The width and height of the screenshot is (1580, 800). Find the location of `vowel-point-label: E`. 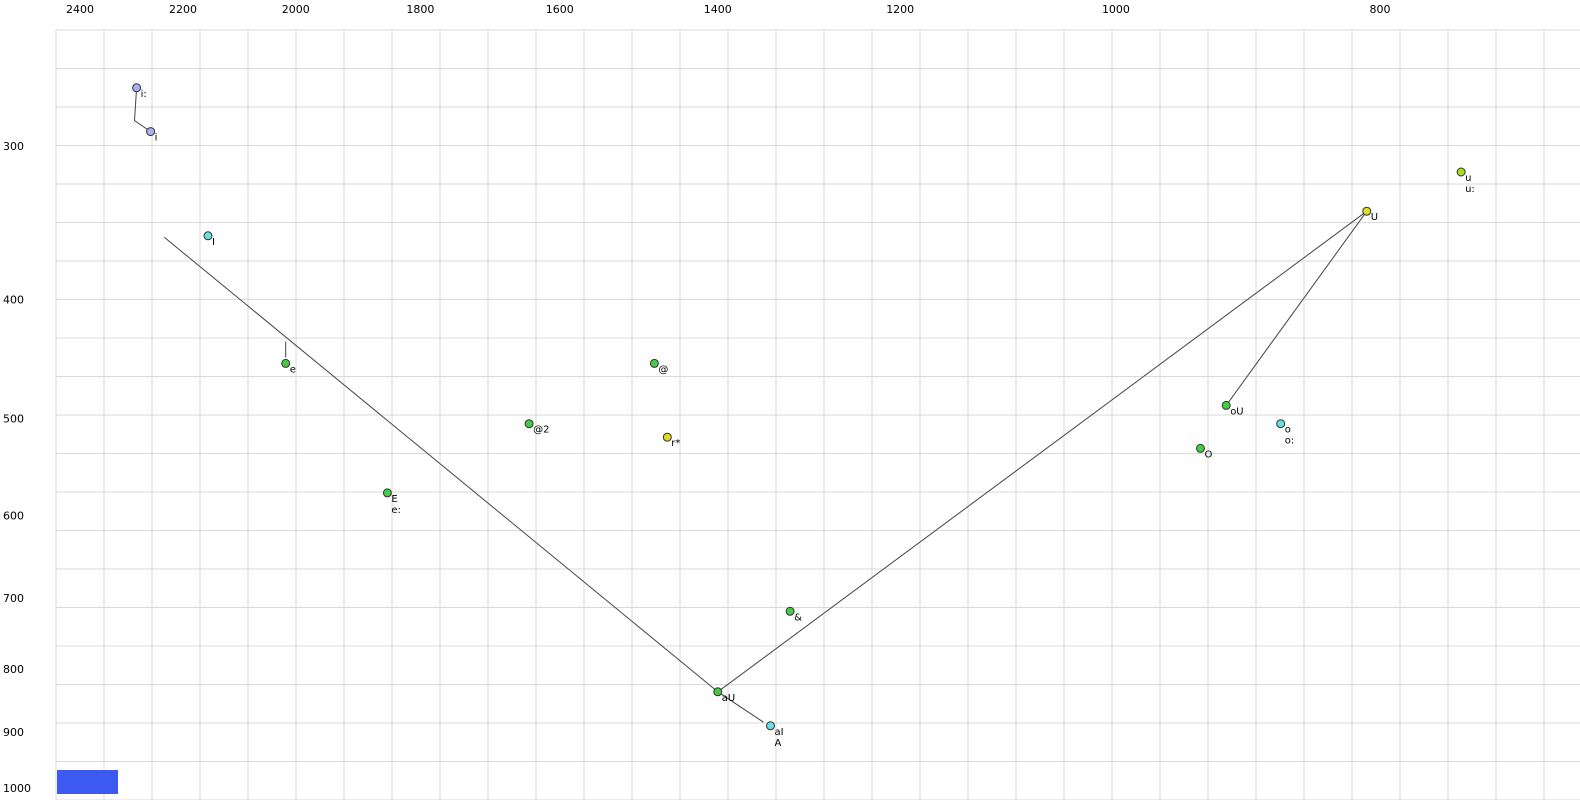

vowel-point-label: E is located at coordinates (394, 499).